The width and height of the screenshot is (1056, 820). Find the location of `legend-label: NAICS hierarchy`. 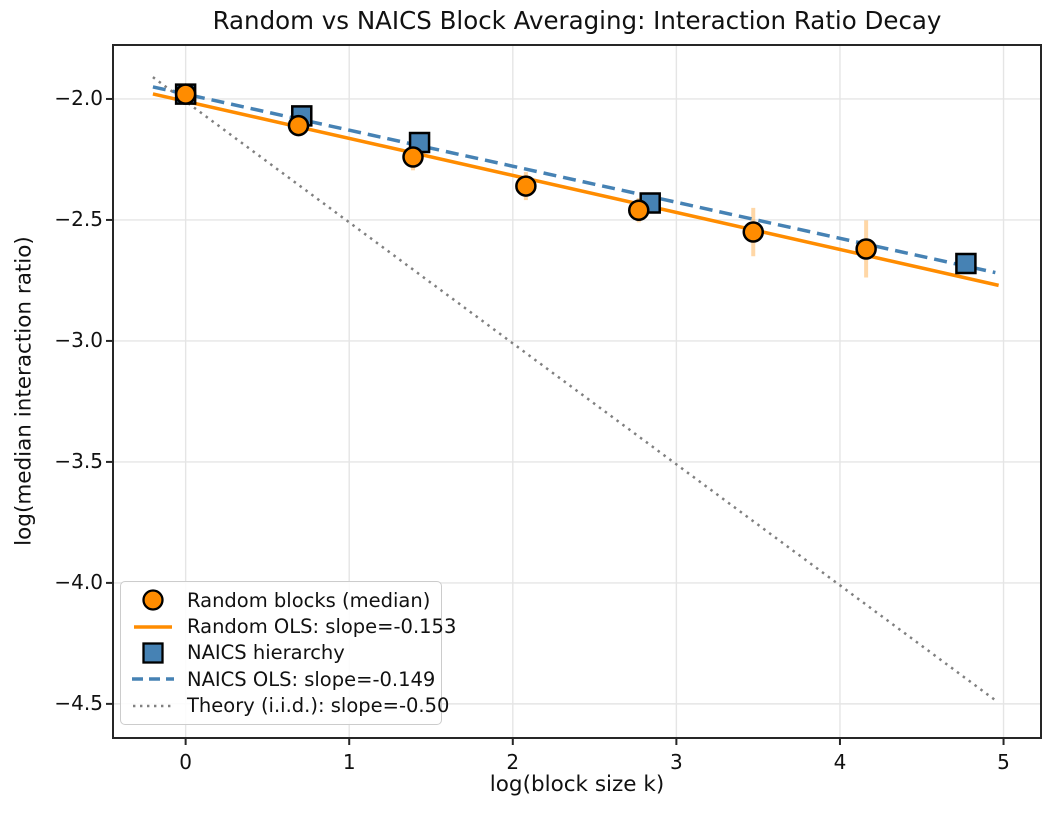

legend-label: NAICS hierarchy is located at coordinates (266, 653).